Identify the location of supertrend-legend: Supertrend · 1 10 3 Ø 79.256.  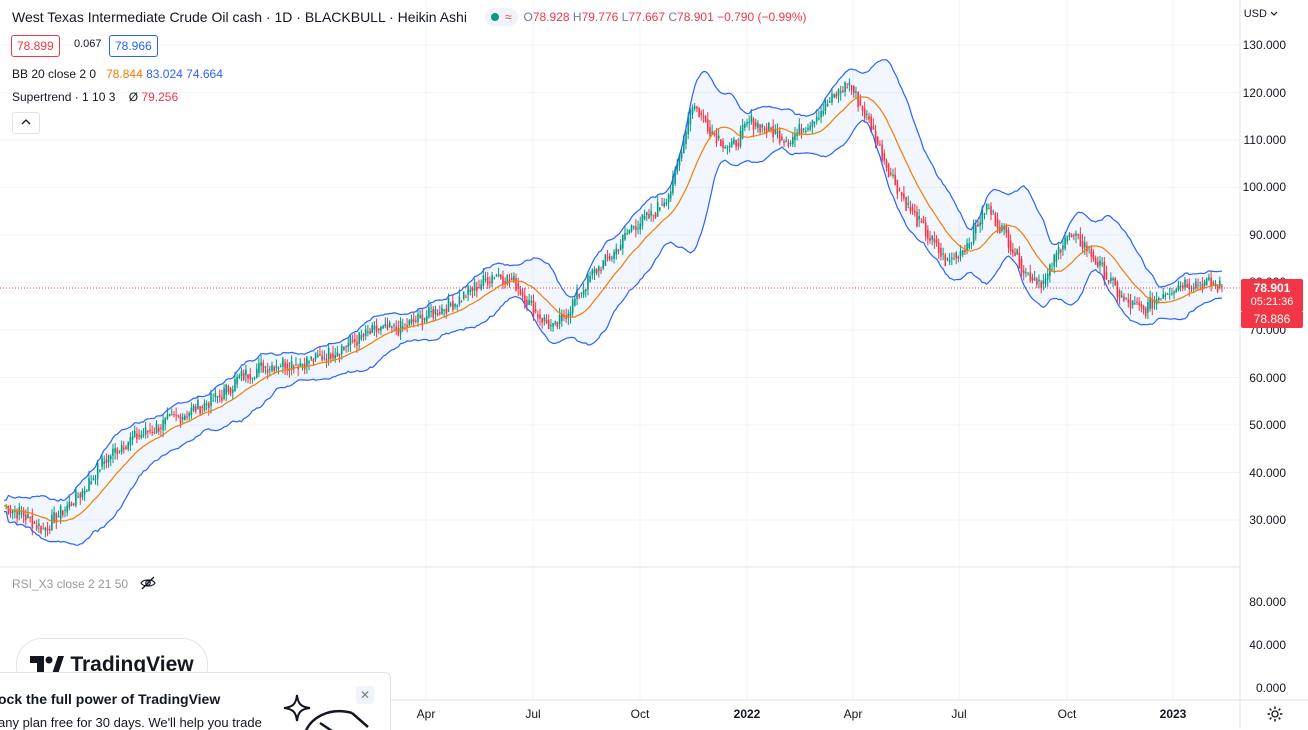
(95, 97).